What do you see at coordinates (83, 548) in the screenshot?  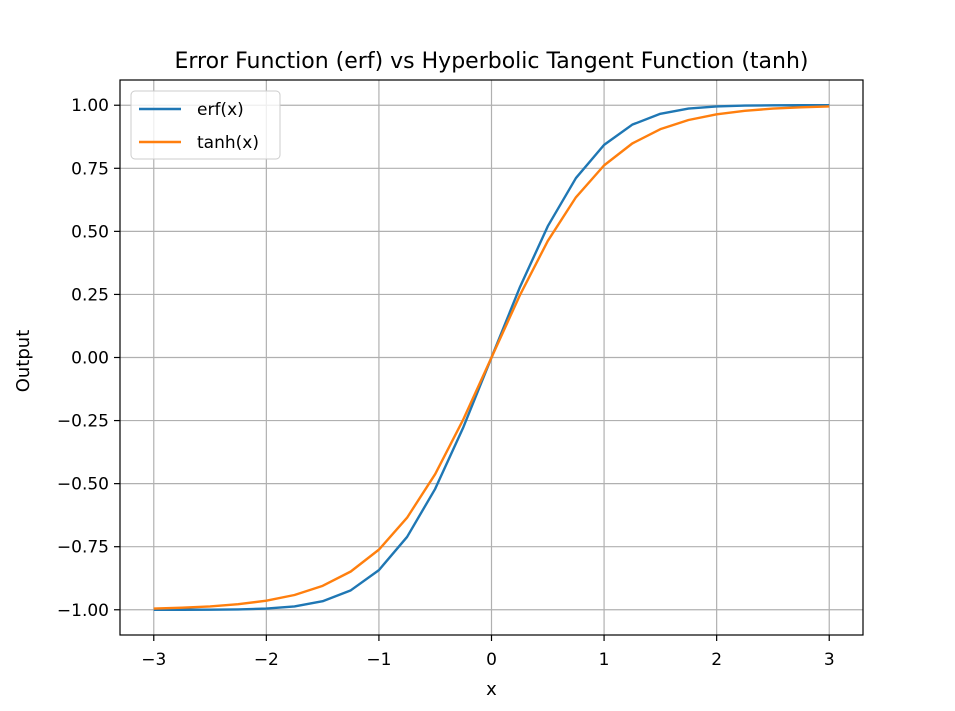 I see `y-tick-label: −0.75` at bounding box center [83, 548].